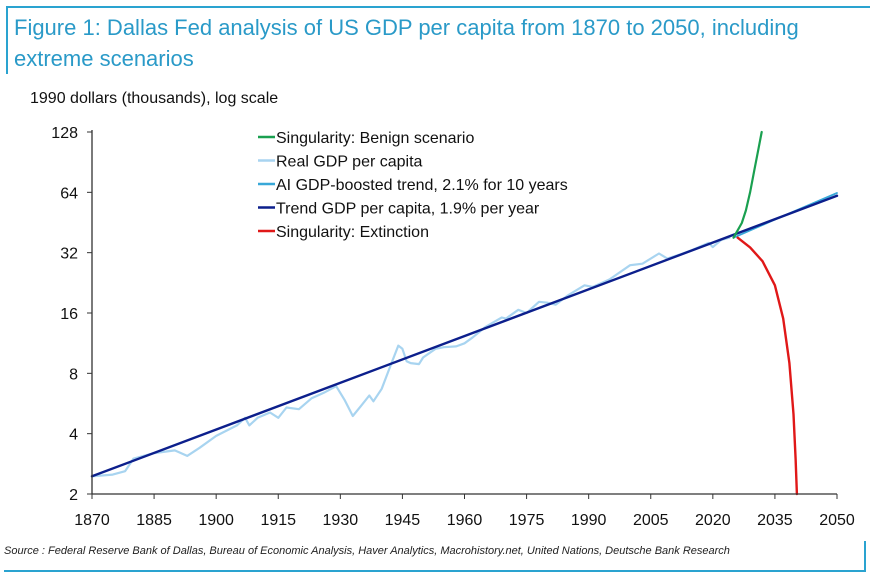 Image resolution: width=870 pixels, height=577 pixels. I want to click on y-axis-label: 1990 dollars (thousands), log scale, so click(154, 98).